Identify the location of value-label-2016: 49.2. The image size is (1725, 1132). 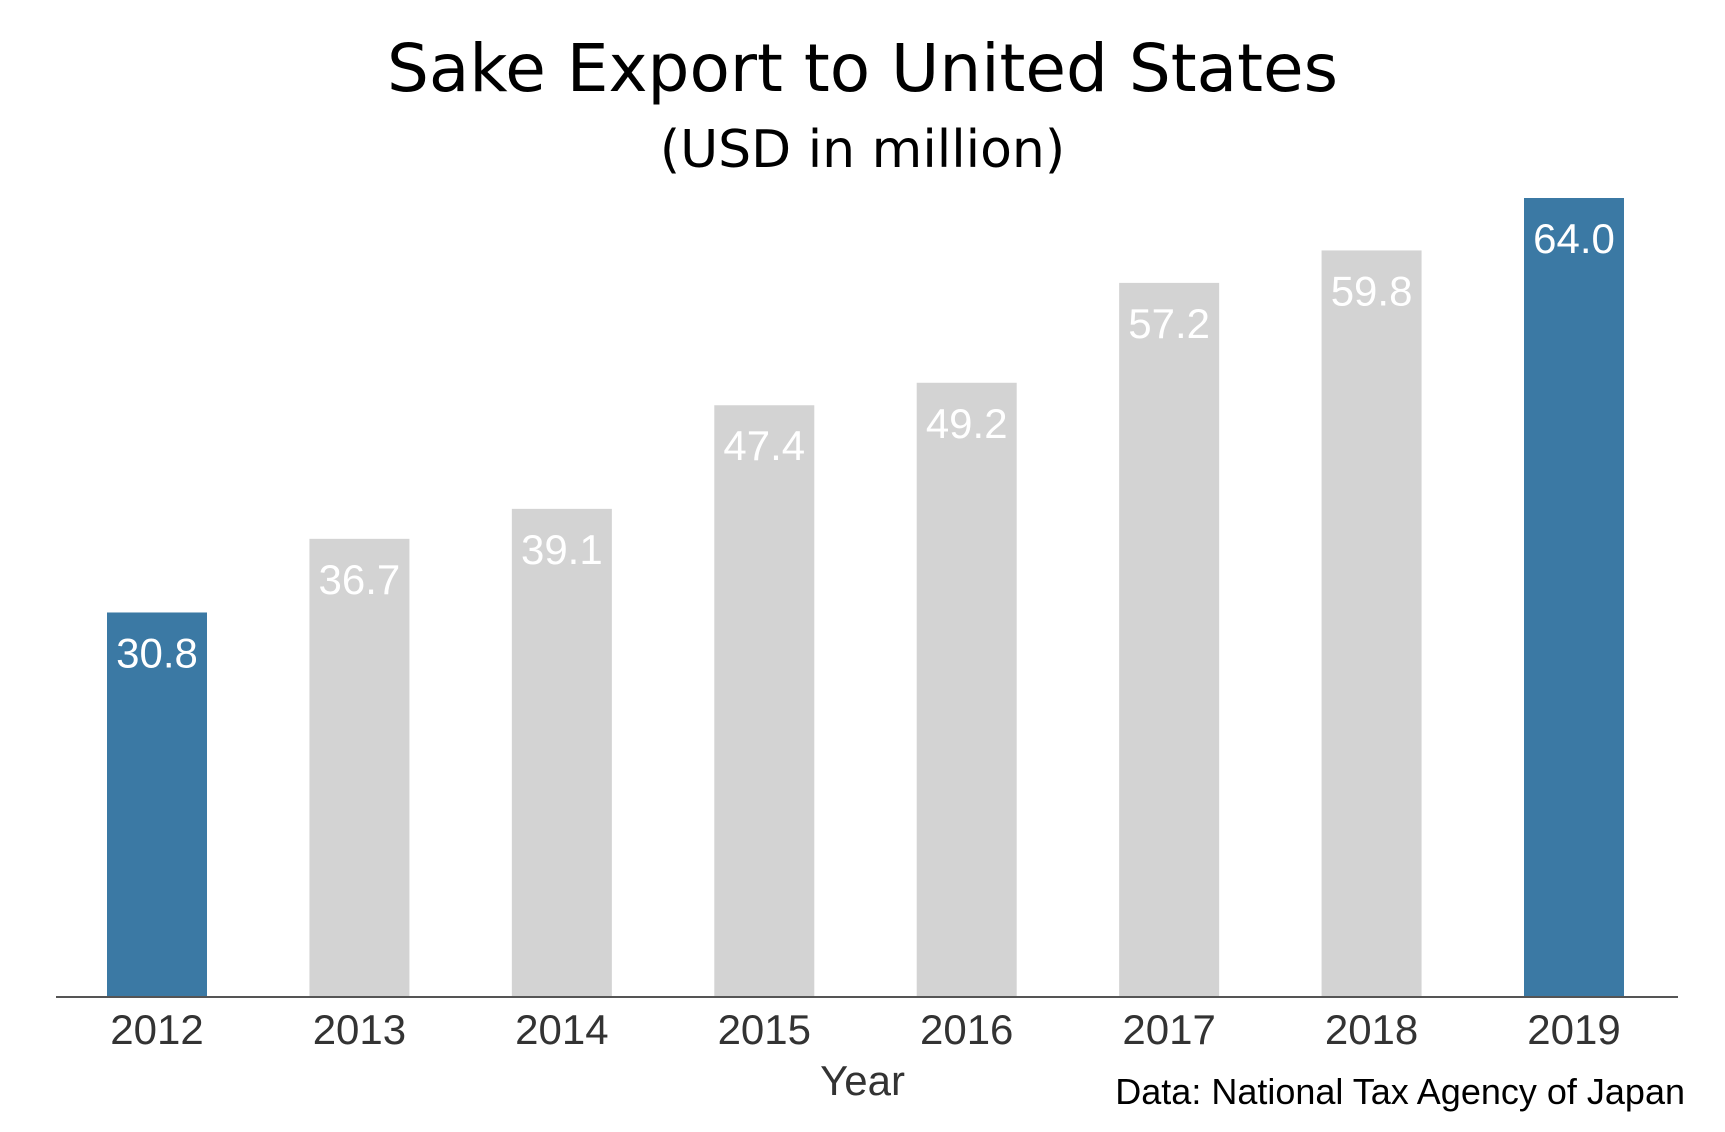
(967, 423).